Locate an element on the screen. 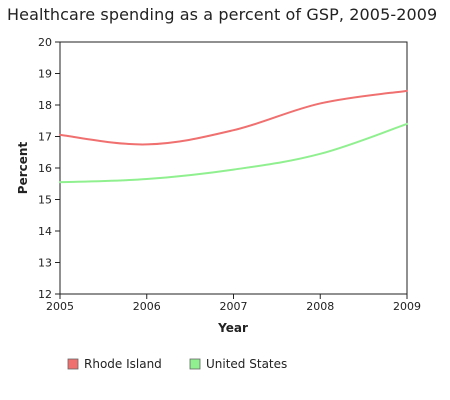 Image resolution: width=450 pixels, height=400 pixels. x-tick-label: 2006 is located at coordinates (147, 306).